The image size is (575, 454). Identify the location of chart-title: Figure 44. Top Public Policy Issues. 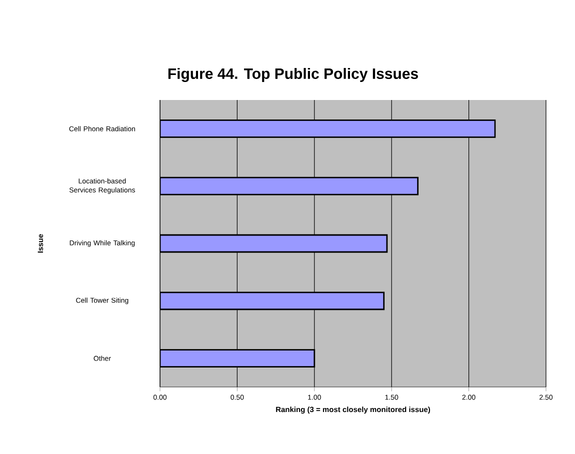
(293, 75).